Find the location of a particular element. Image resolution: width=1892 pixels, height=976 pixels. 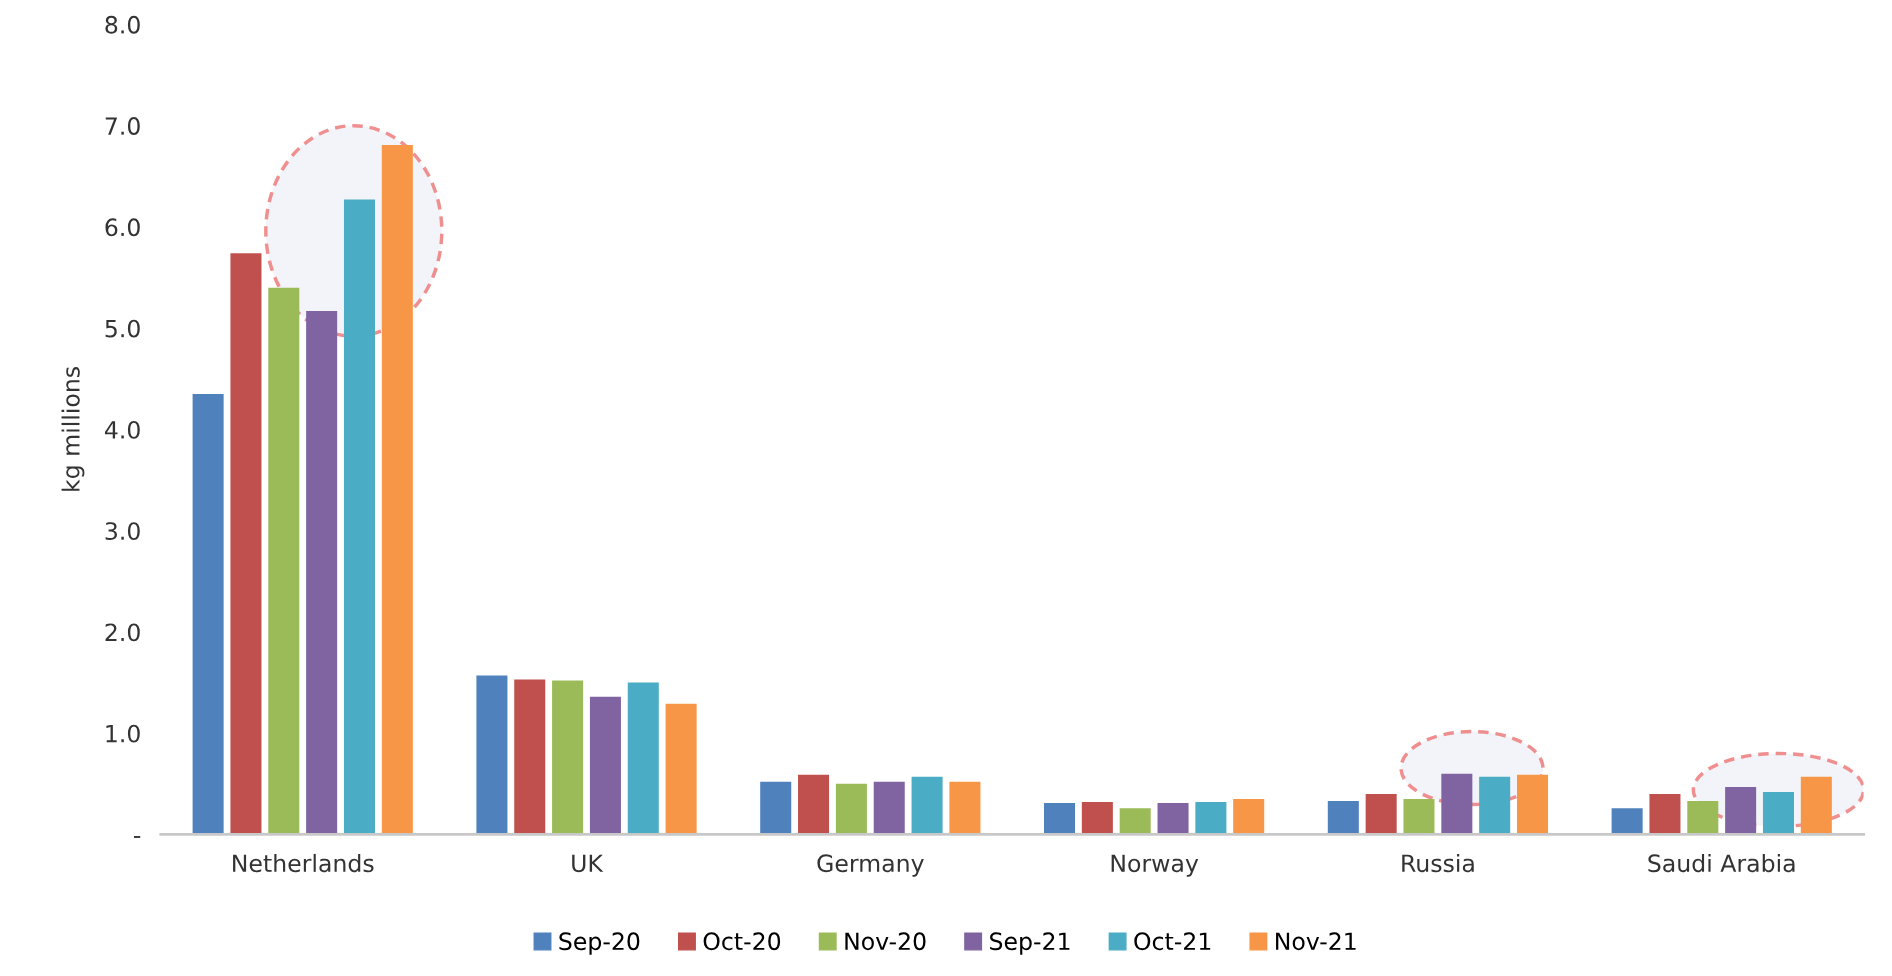

x-tick-label: Russia is located at coordinates (1438, 863).